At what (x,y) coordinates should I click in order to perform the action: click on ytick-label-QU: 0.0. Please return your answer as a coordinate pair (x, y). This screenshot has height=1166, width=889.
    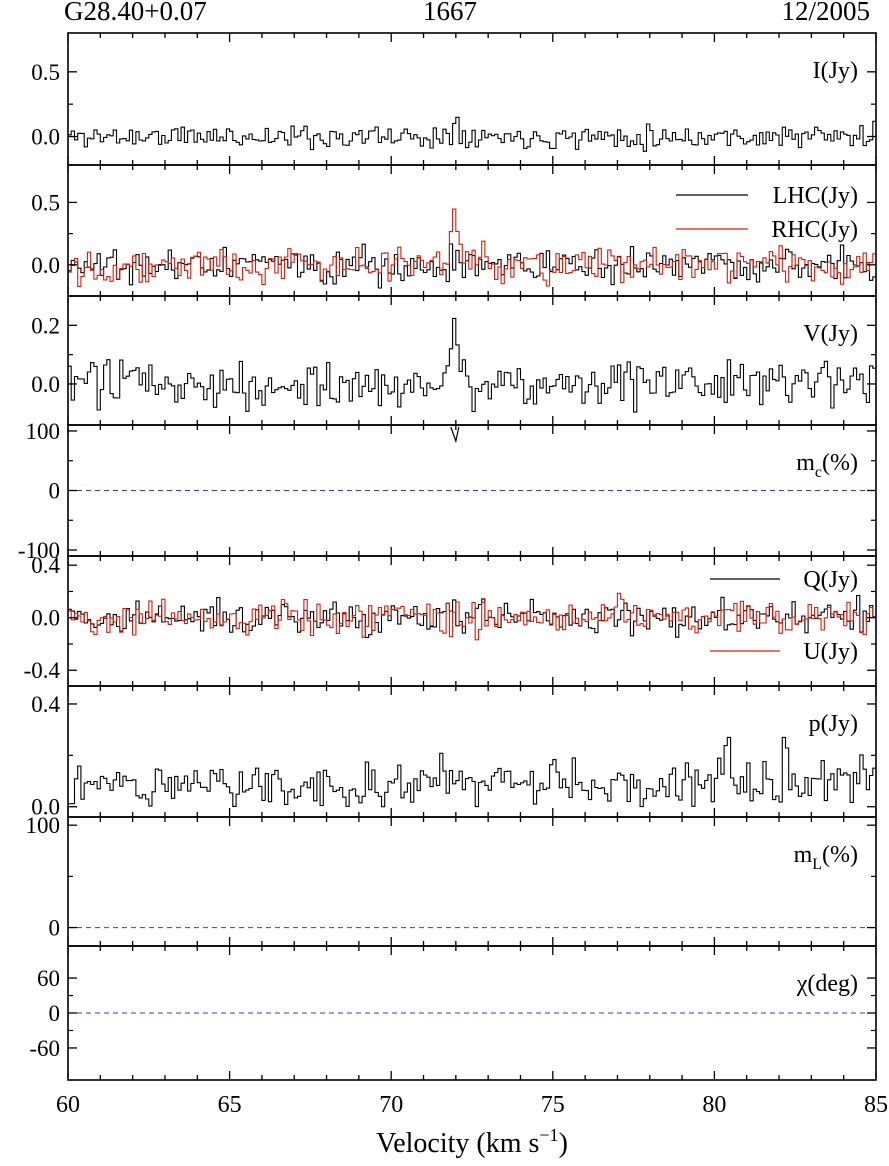
    Looking at the image, I should click on (45, 618).